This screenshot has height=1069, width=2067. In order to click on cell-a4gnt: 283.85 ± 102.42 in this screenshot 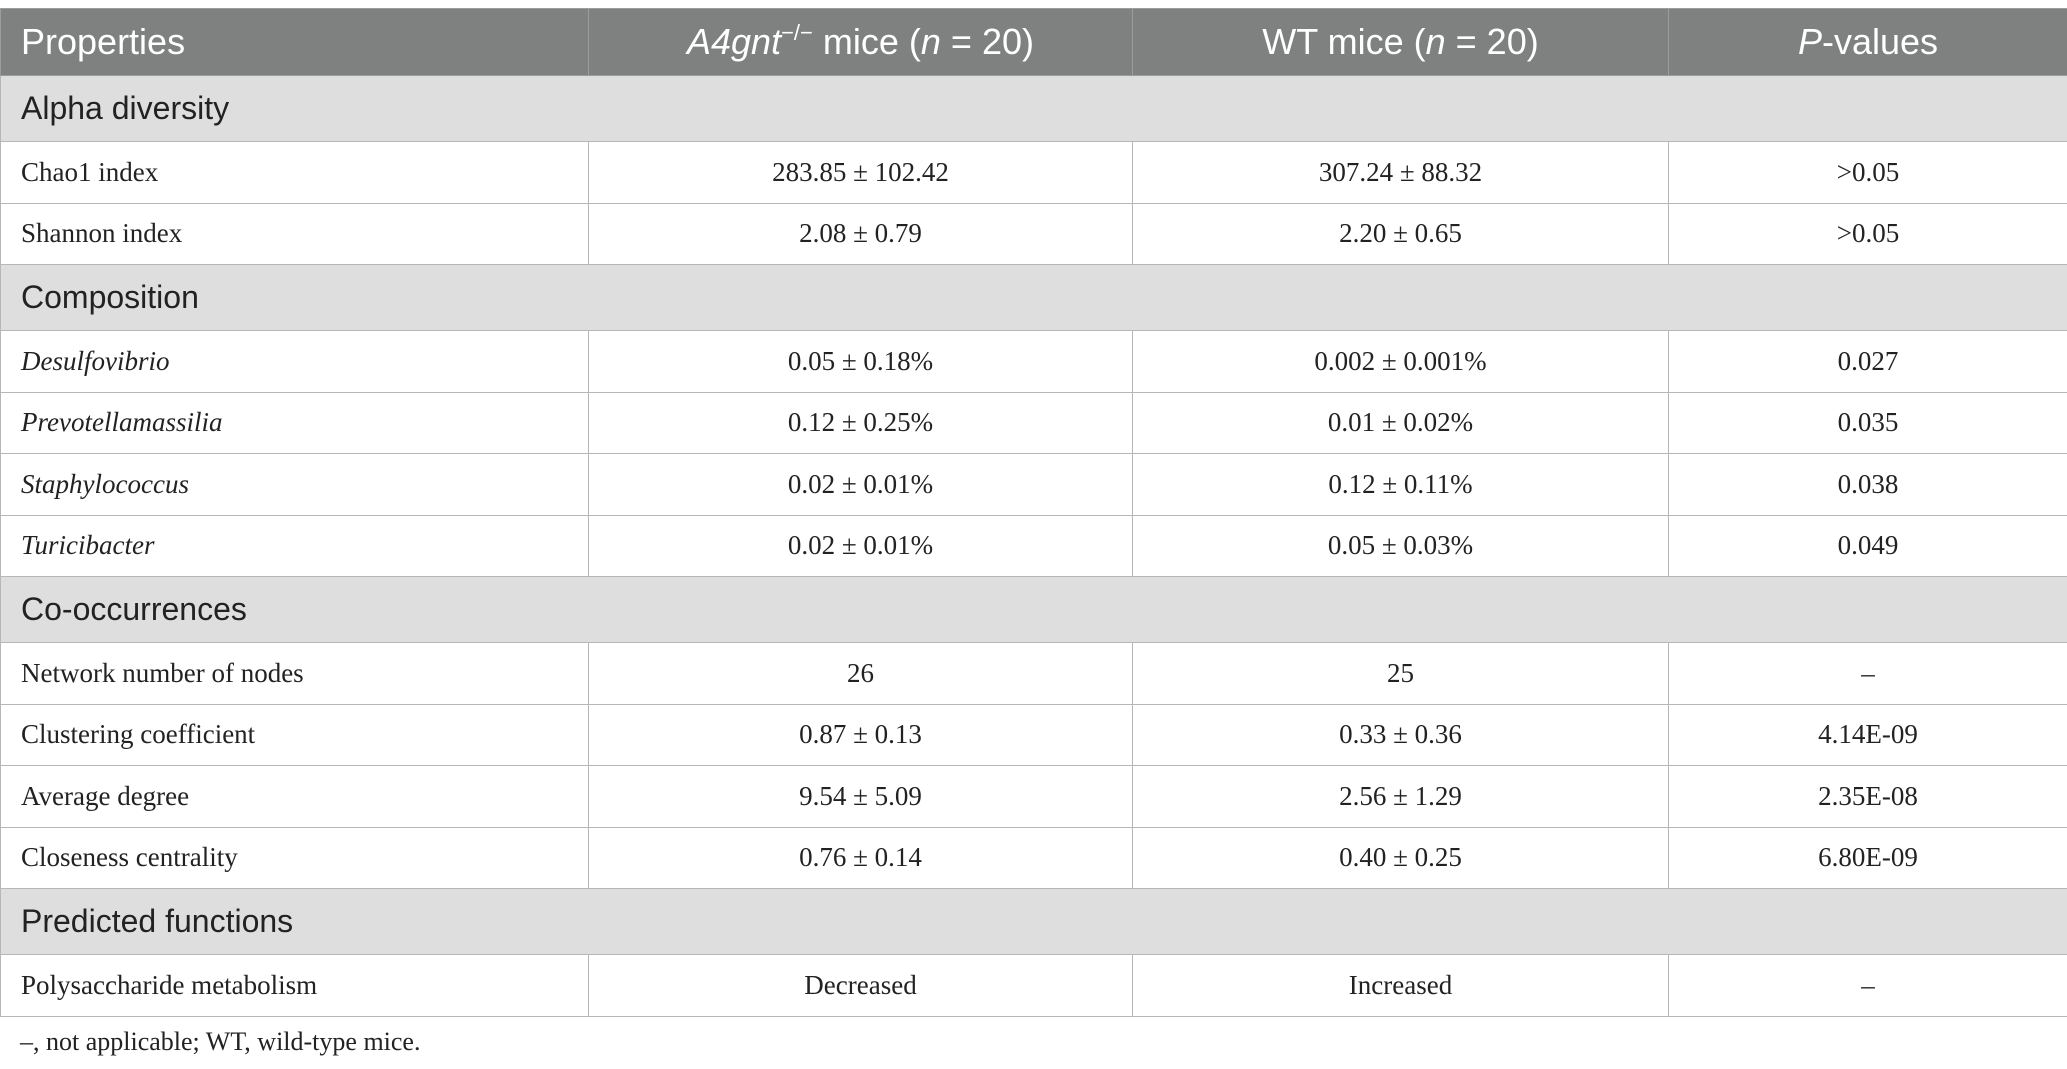, I will do `click(860, 172)`.